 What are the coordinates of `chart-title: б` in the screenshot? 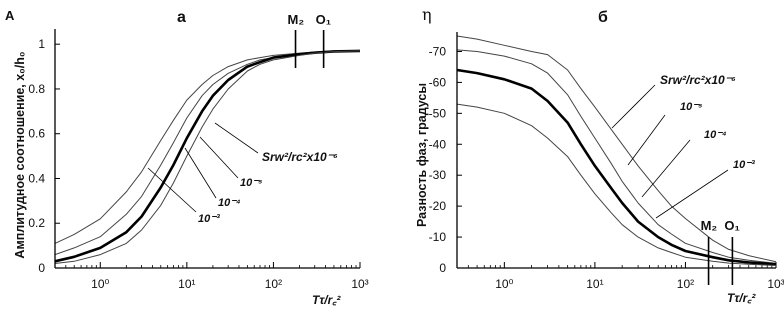 It's located at (603, 17).